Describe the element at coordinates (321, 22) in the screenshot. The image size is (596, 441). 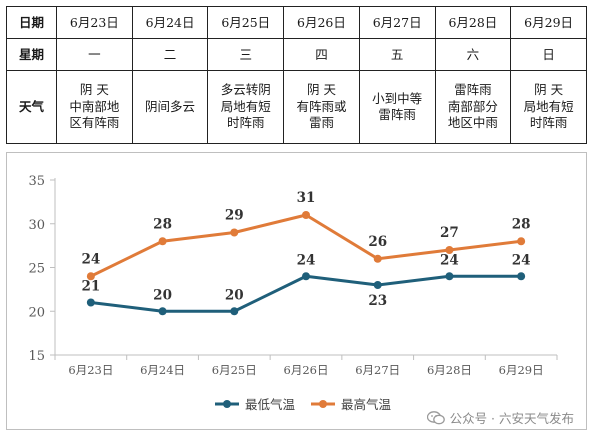
I see `date-cell: 6月26日` at that location.